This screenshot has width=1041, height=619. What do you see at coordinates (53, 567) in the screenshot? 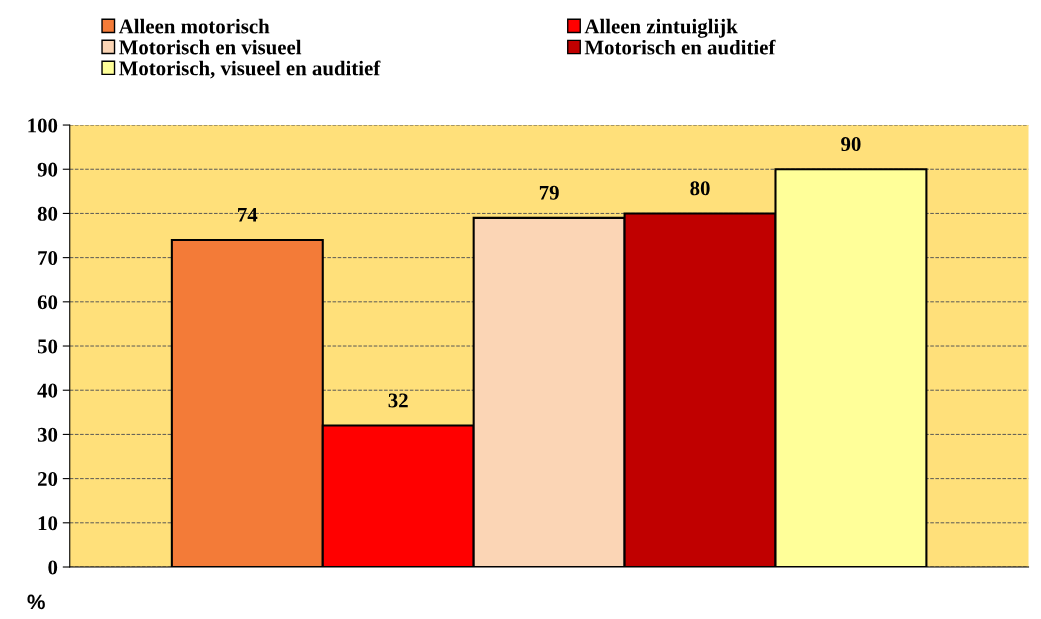
I see `y-tick-label: 0` at bounding box center [53, 567].